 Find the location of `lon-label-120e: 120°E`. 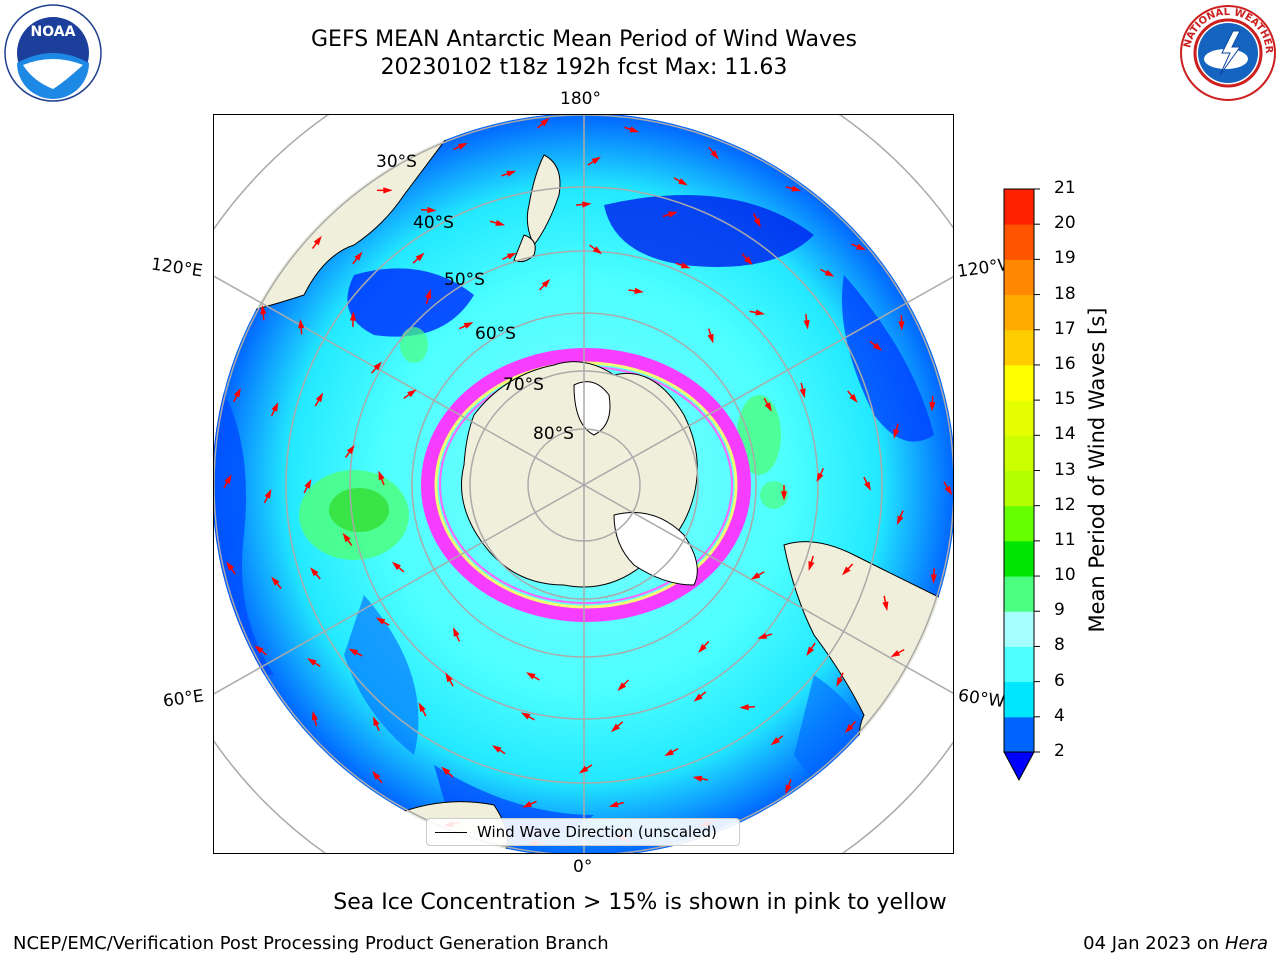

lon-label-120e: 120°E is located at coordinates (176, 268).